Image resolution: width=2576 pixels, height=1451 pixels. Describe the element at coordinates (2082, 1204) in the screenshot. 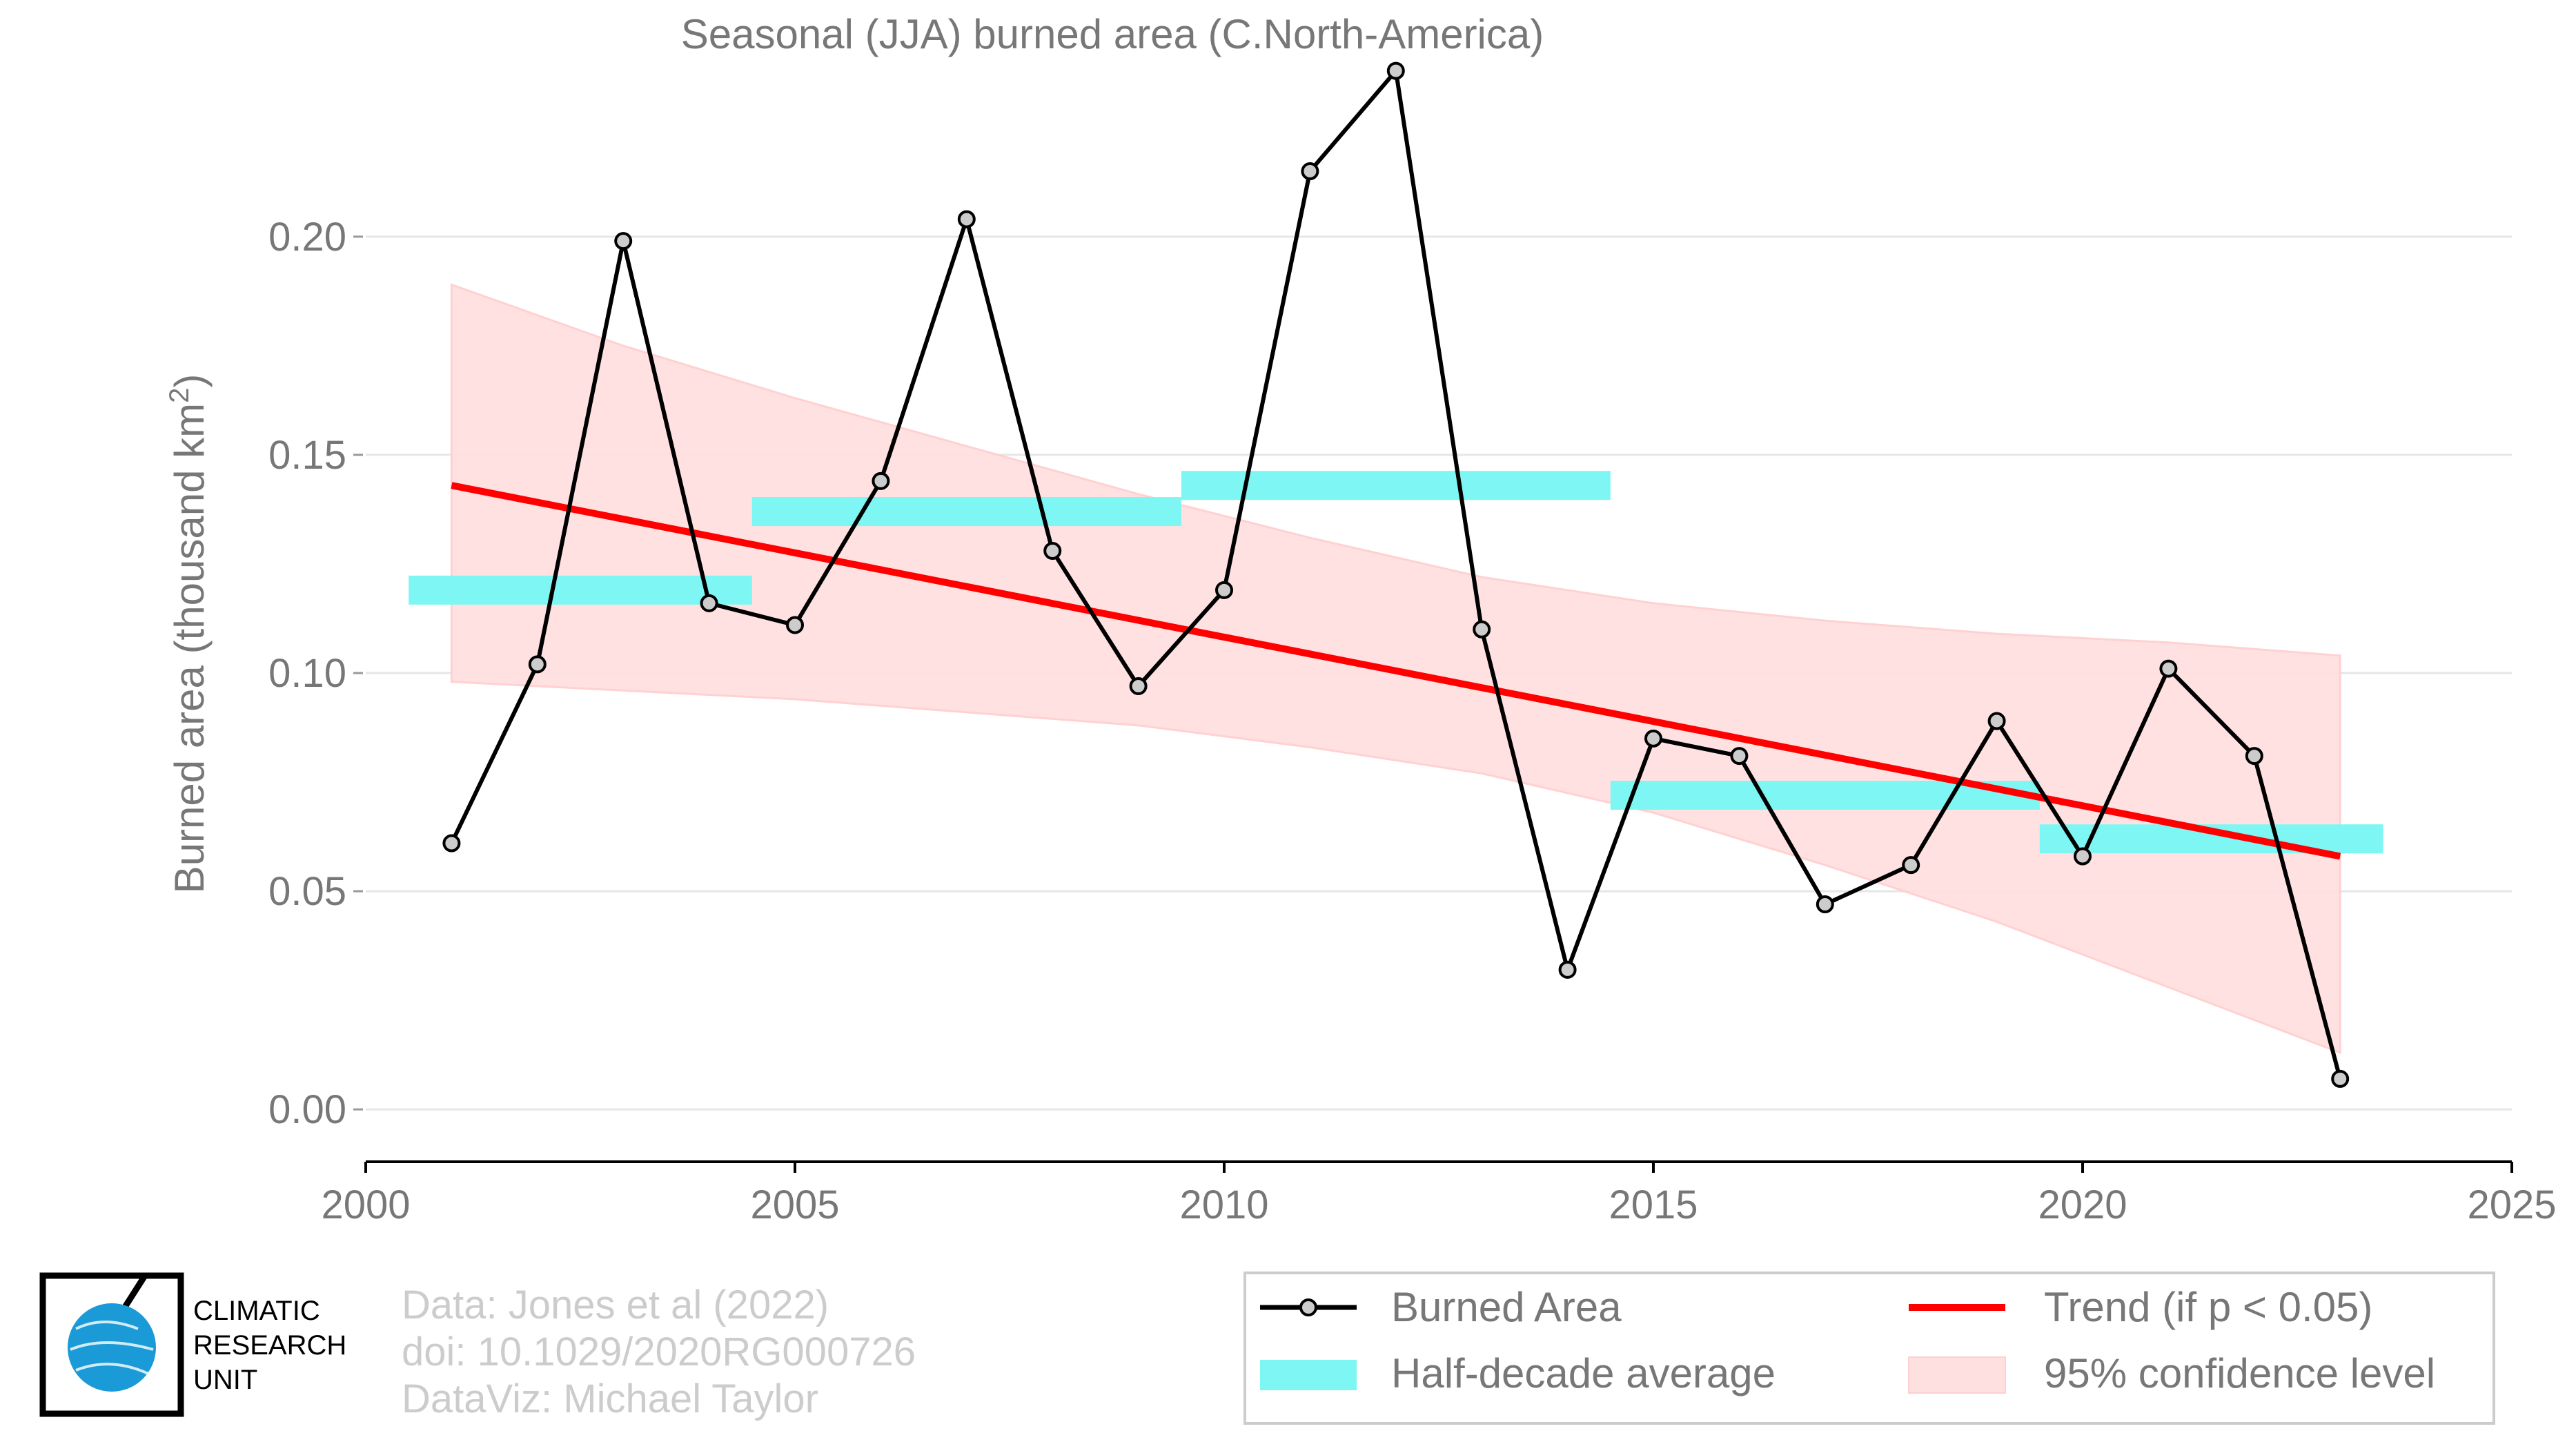

I see `x-tick-label: 2020` at that location.